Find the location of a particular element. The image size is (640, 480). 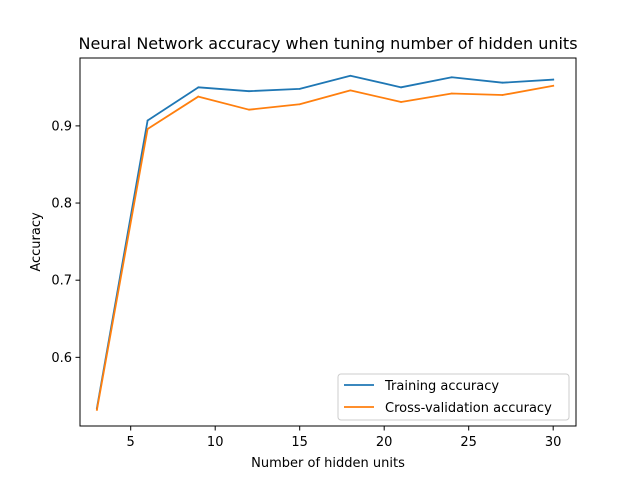

legend-box is located at coordinates (453, 397).